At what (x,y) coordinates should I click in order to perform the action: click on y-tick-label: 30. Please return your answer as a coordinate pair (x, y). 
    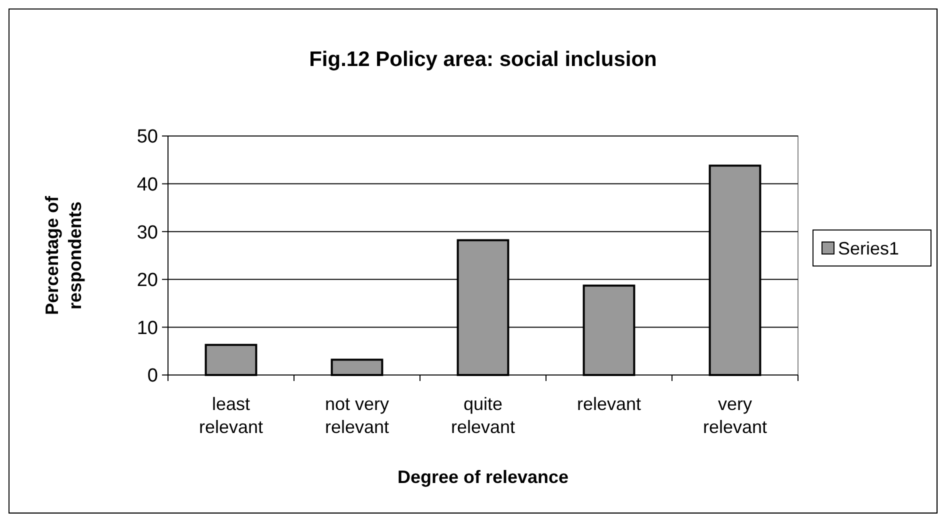
    Looking at the image, I should click on (147, 233).